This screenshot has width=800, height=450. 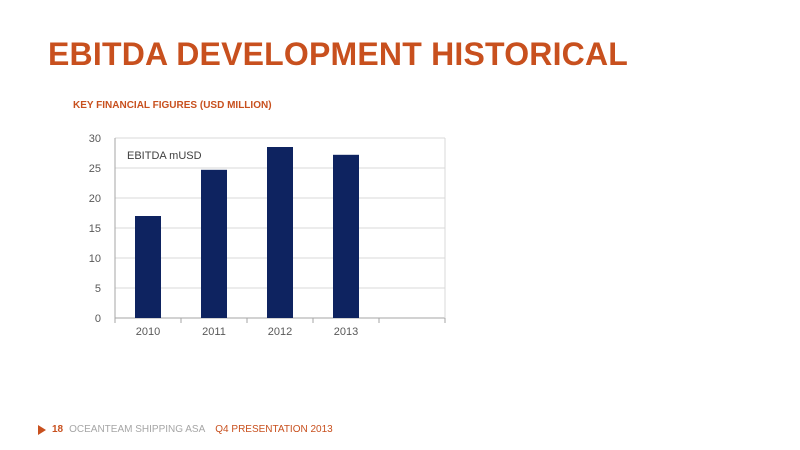 I want to click on chart-subtitle: KEY FINANCIAL FIGURES (USD MILLION), so click(x=172, y=105).